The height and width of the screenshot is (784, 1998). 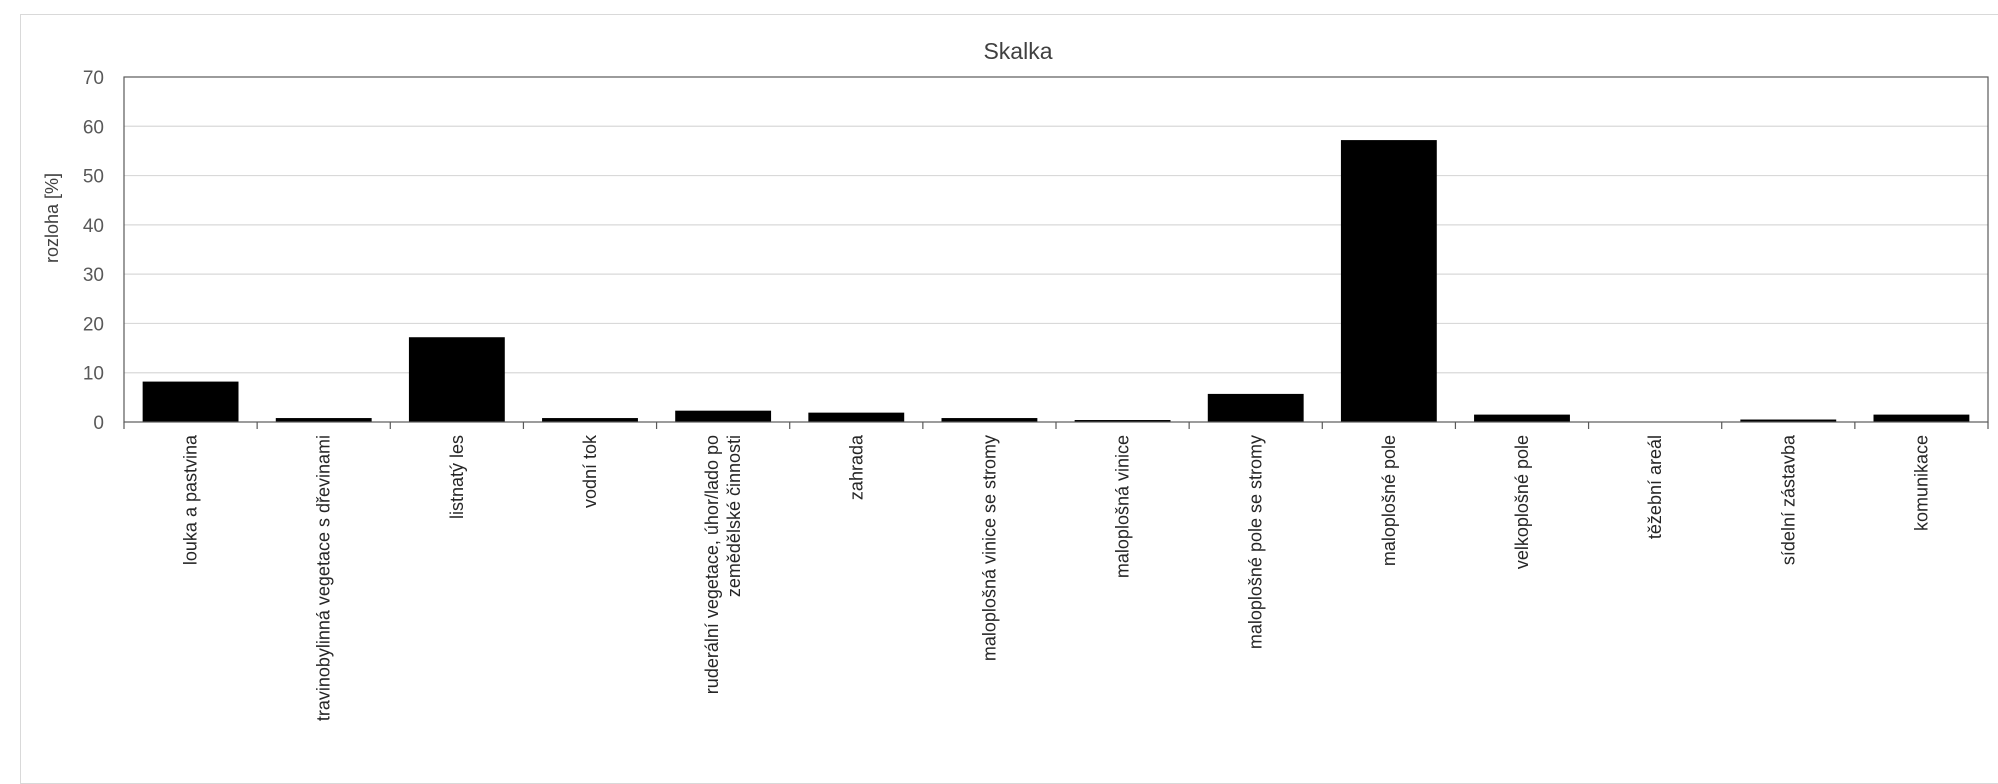 What do you see at coordinates (1921, 483) in the screenshot?
I see `x-category-label: komunikace` at bounding box center [1921, 483].